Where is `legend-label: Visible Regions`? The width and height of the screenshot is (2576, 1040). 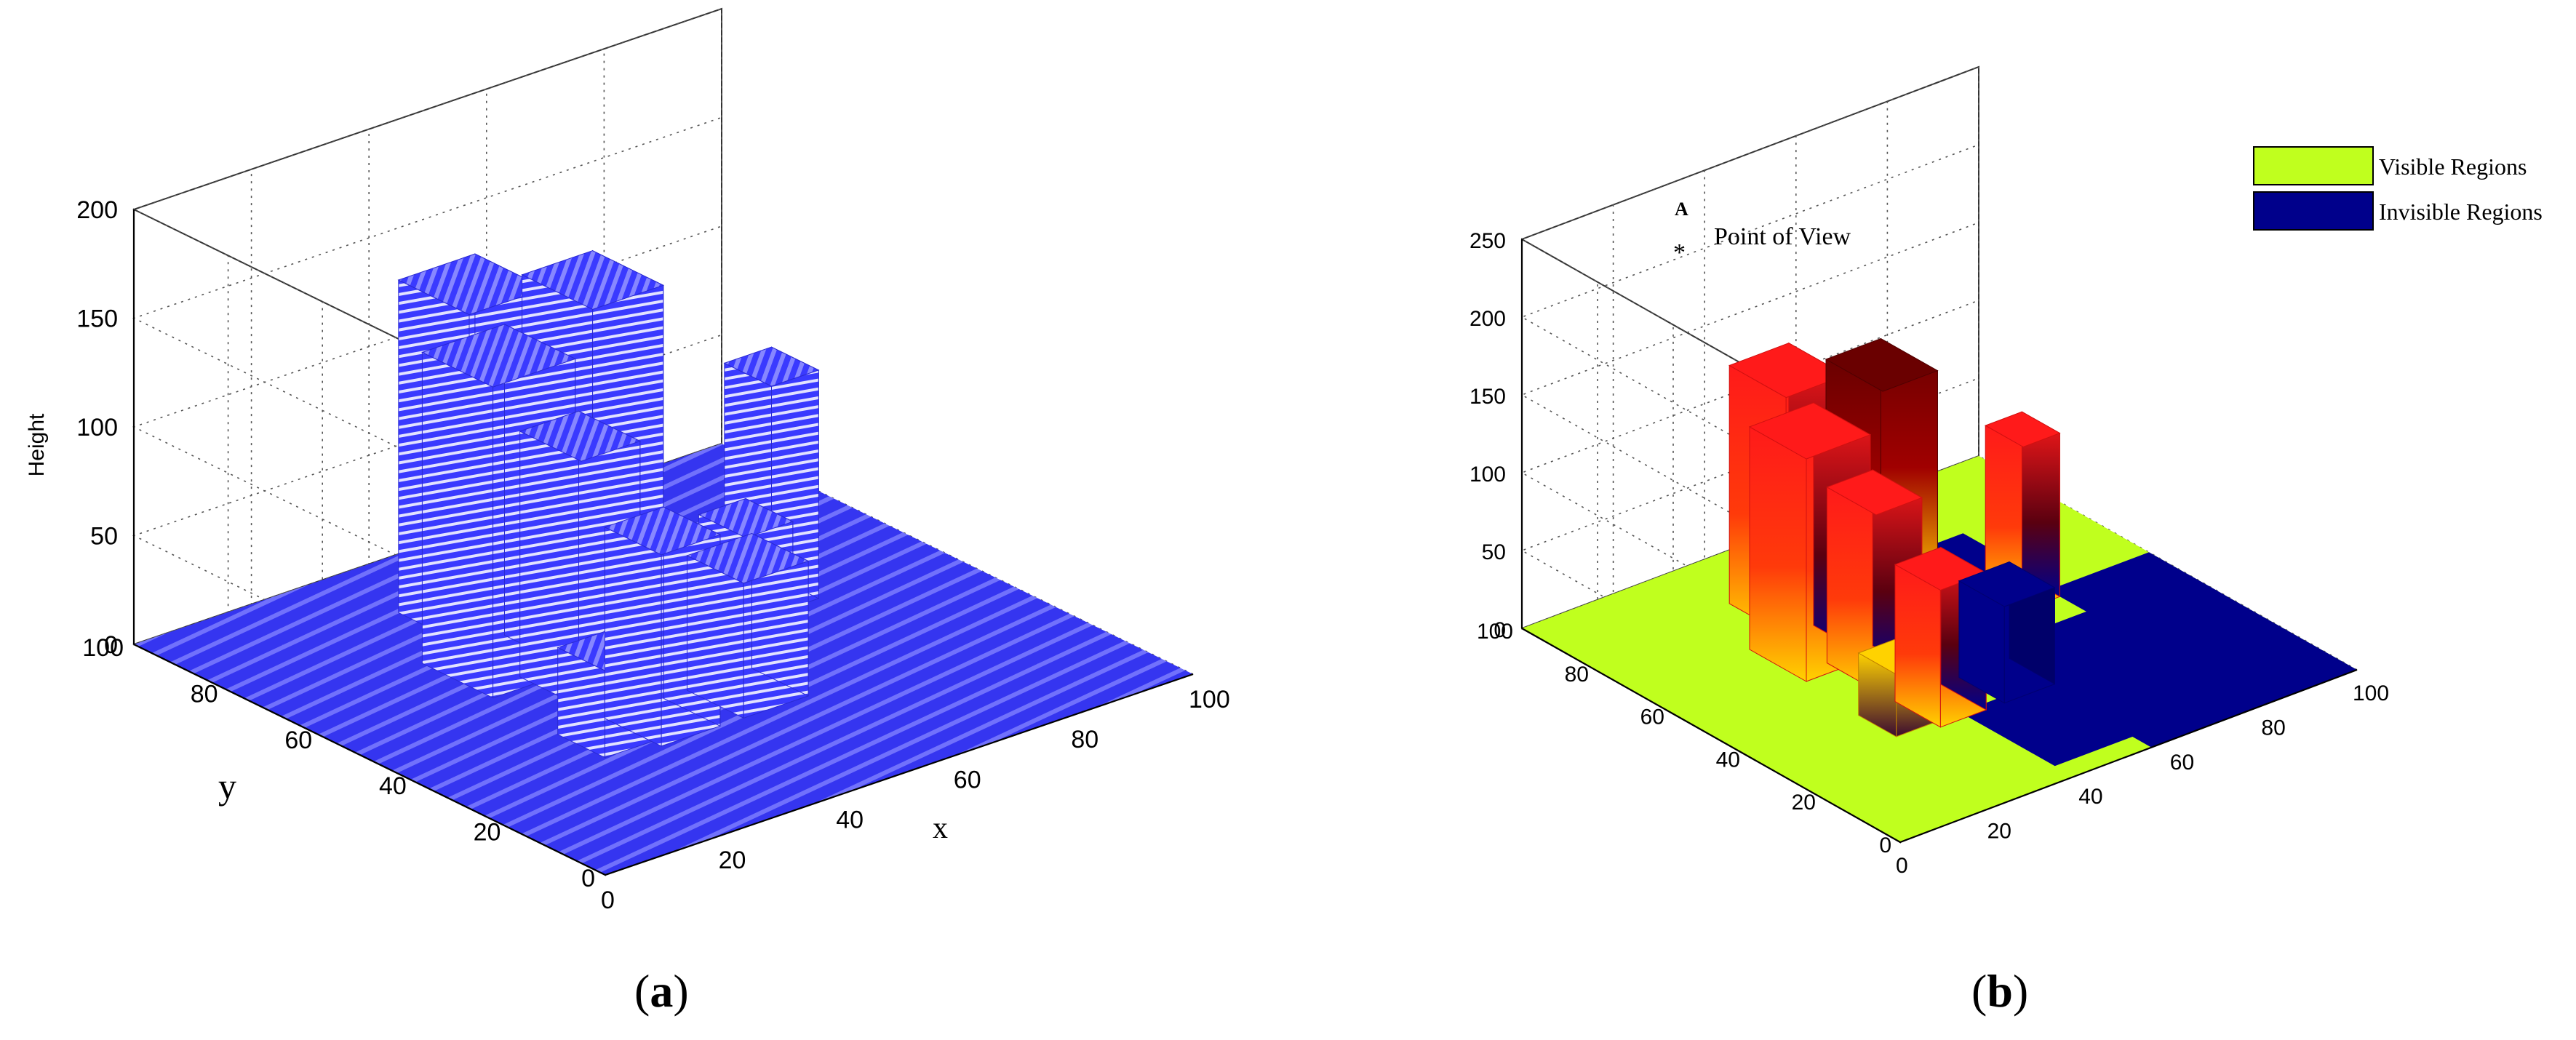
legend-label: Visible Regions is located at coordinates (2453, 166).